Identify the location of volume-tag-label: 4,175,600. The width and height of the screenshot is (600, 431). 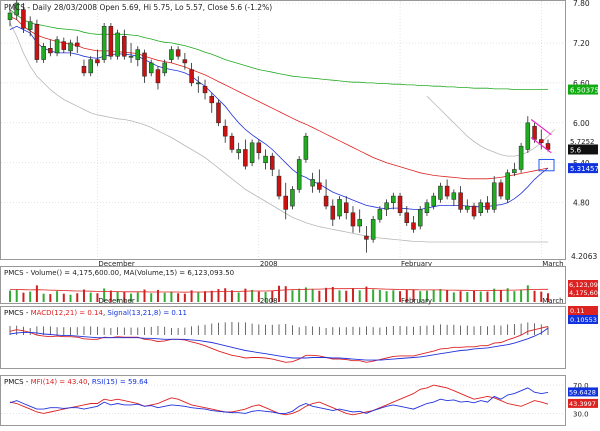
(584, 293).